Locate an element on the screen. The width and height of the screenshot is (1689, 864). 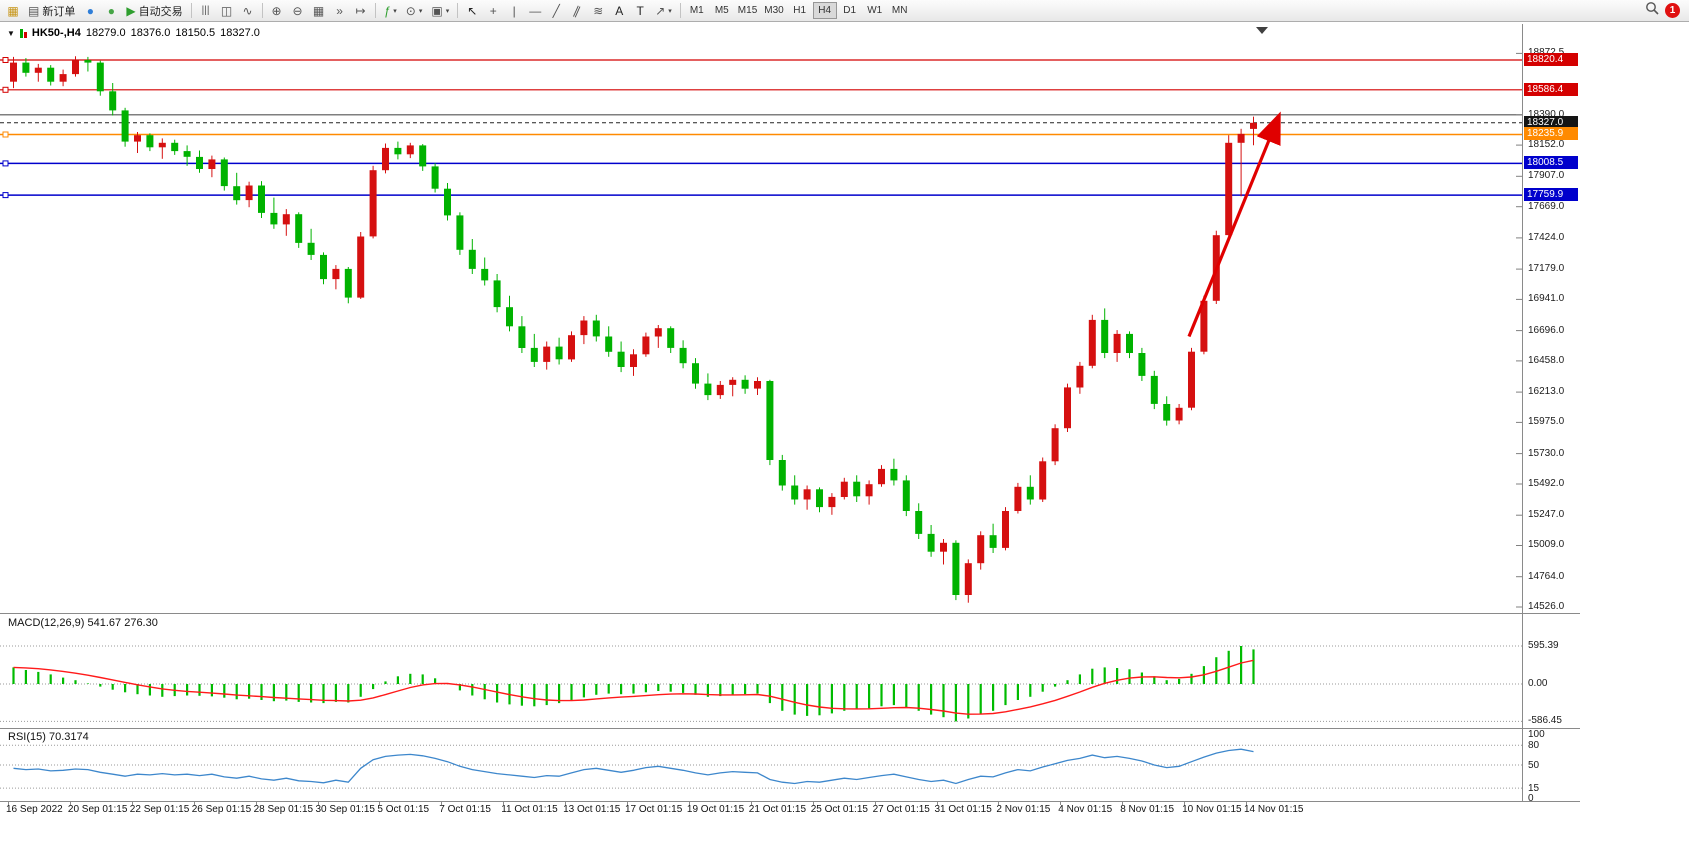
autotrading-button: ▶ 自动交易 is located at coordinates (154, 10).